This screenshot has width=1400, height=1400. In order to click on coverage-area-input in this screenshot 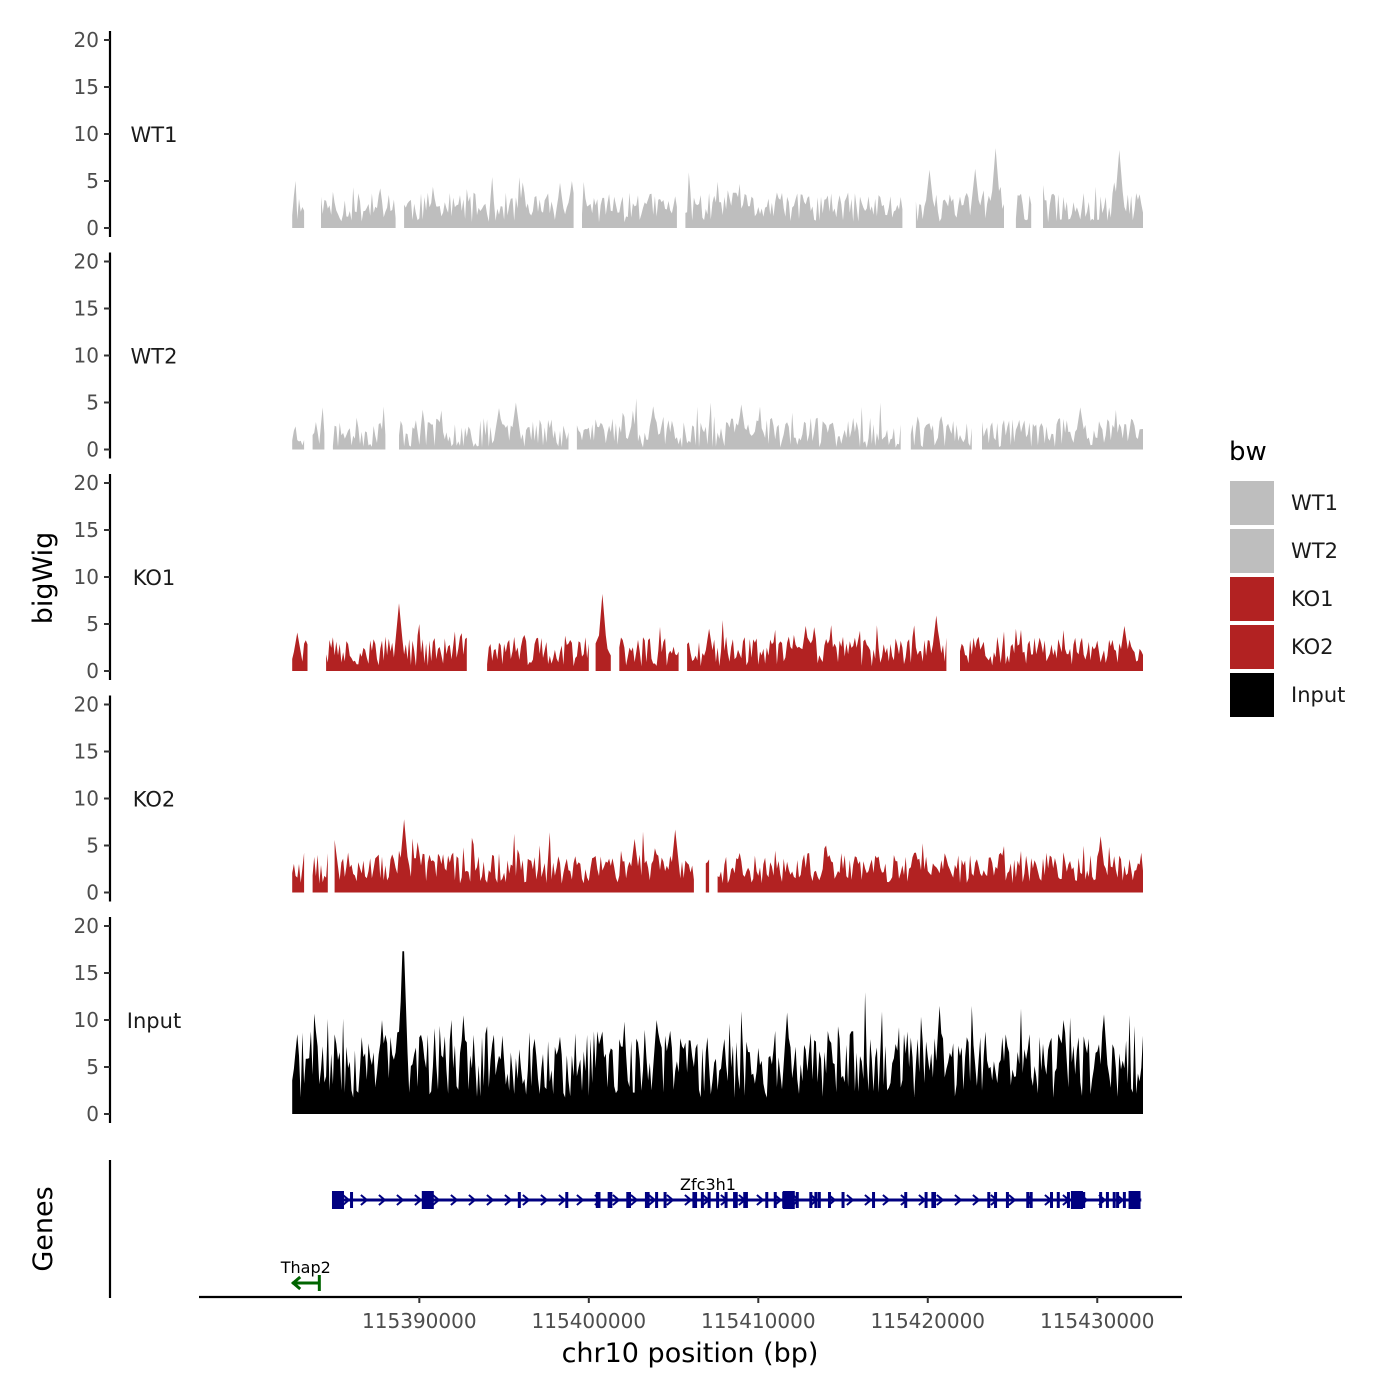, I will do `click(717, 1032)`.